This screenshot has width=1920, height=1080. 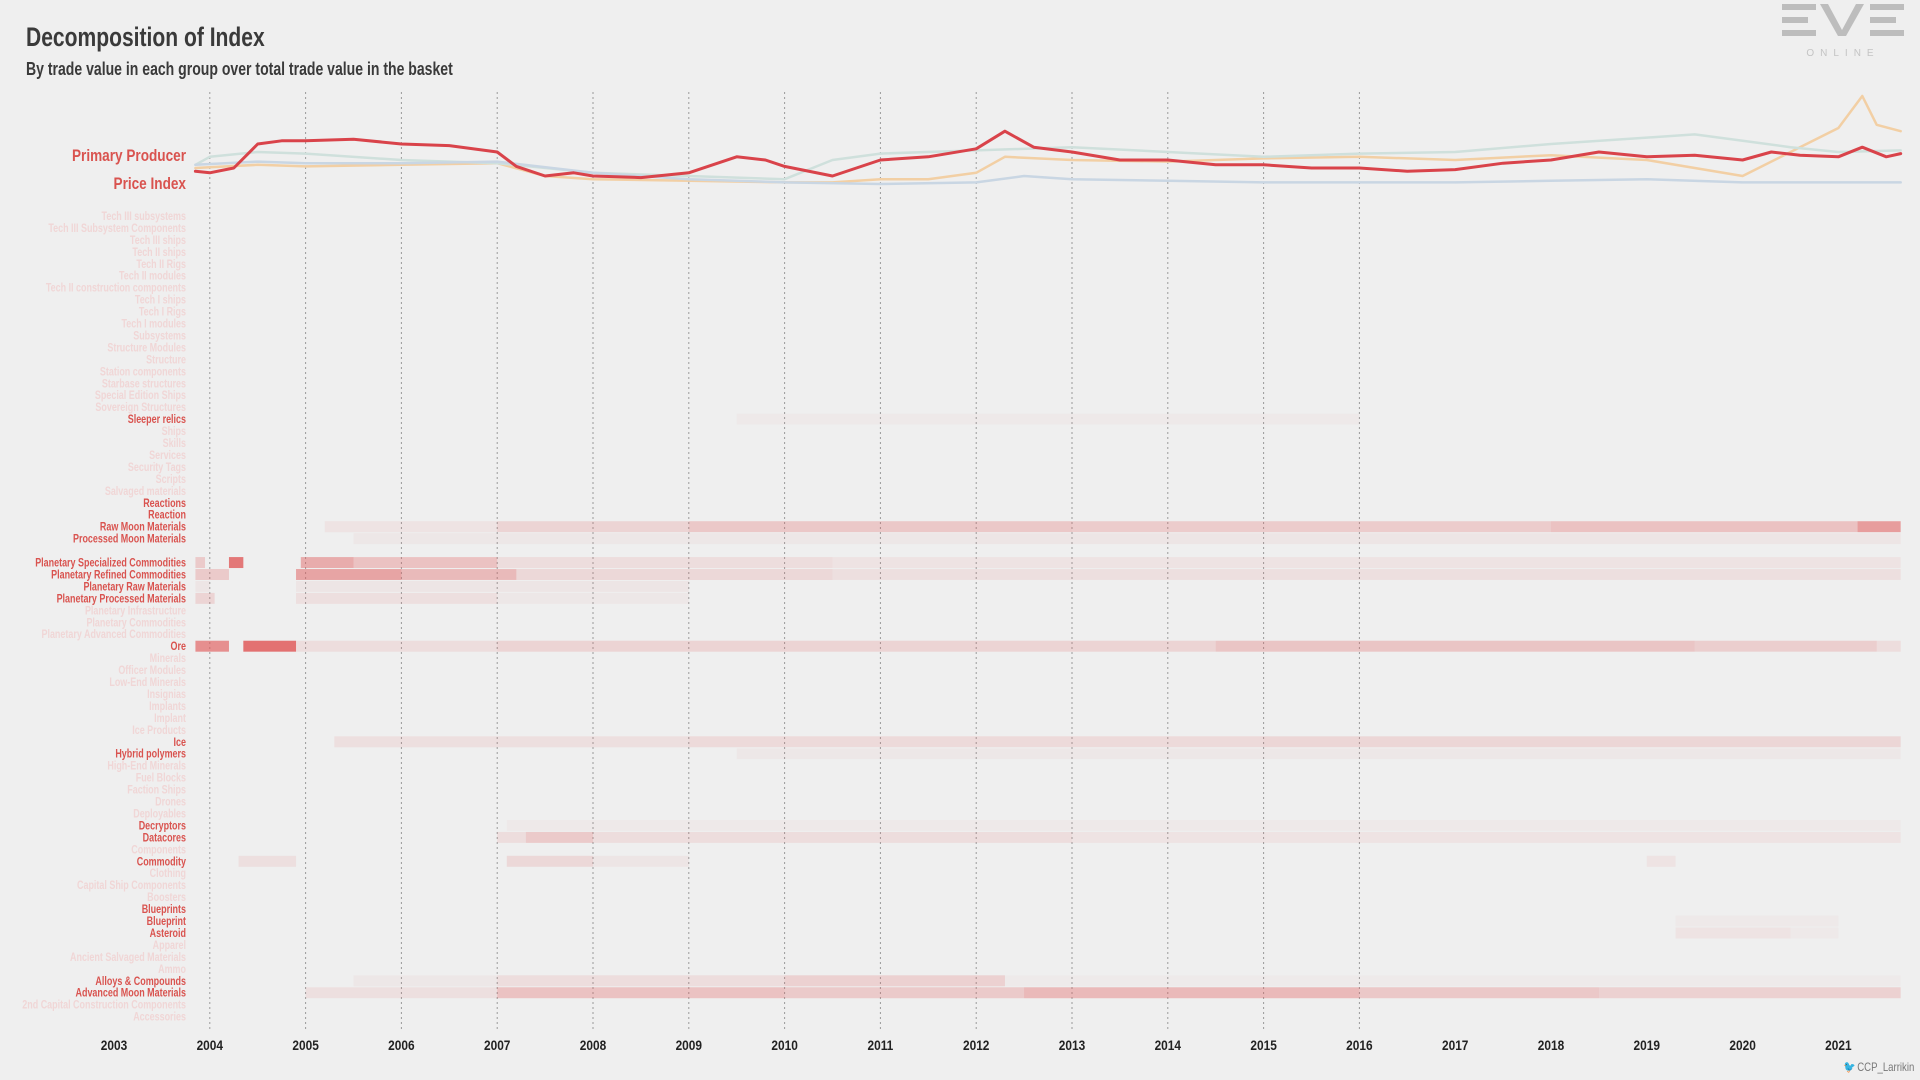 I want to click on row-label-38: Officer Modules, so click(x=152, y=671).